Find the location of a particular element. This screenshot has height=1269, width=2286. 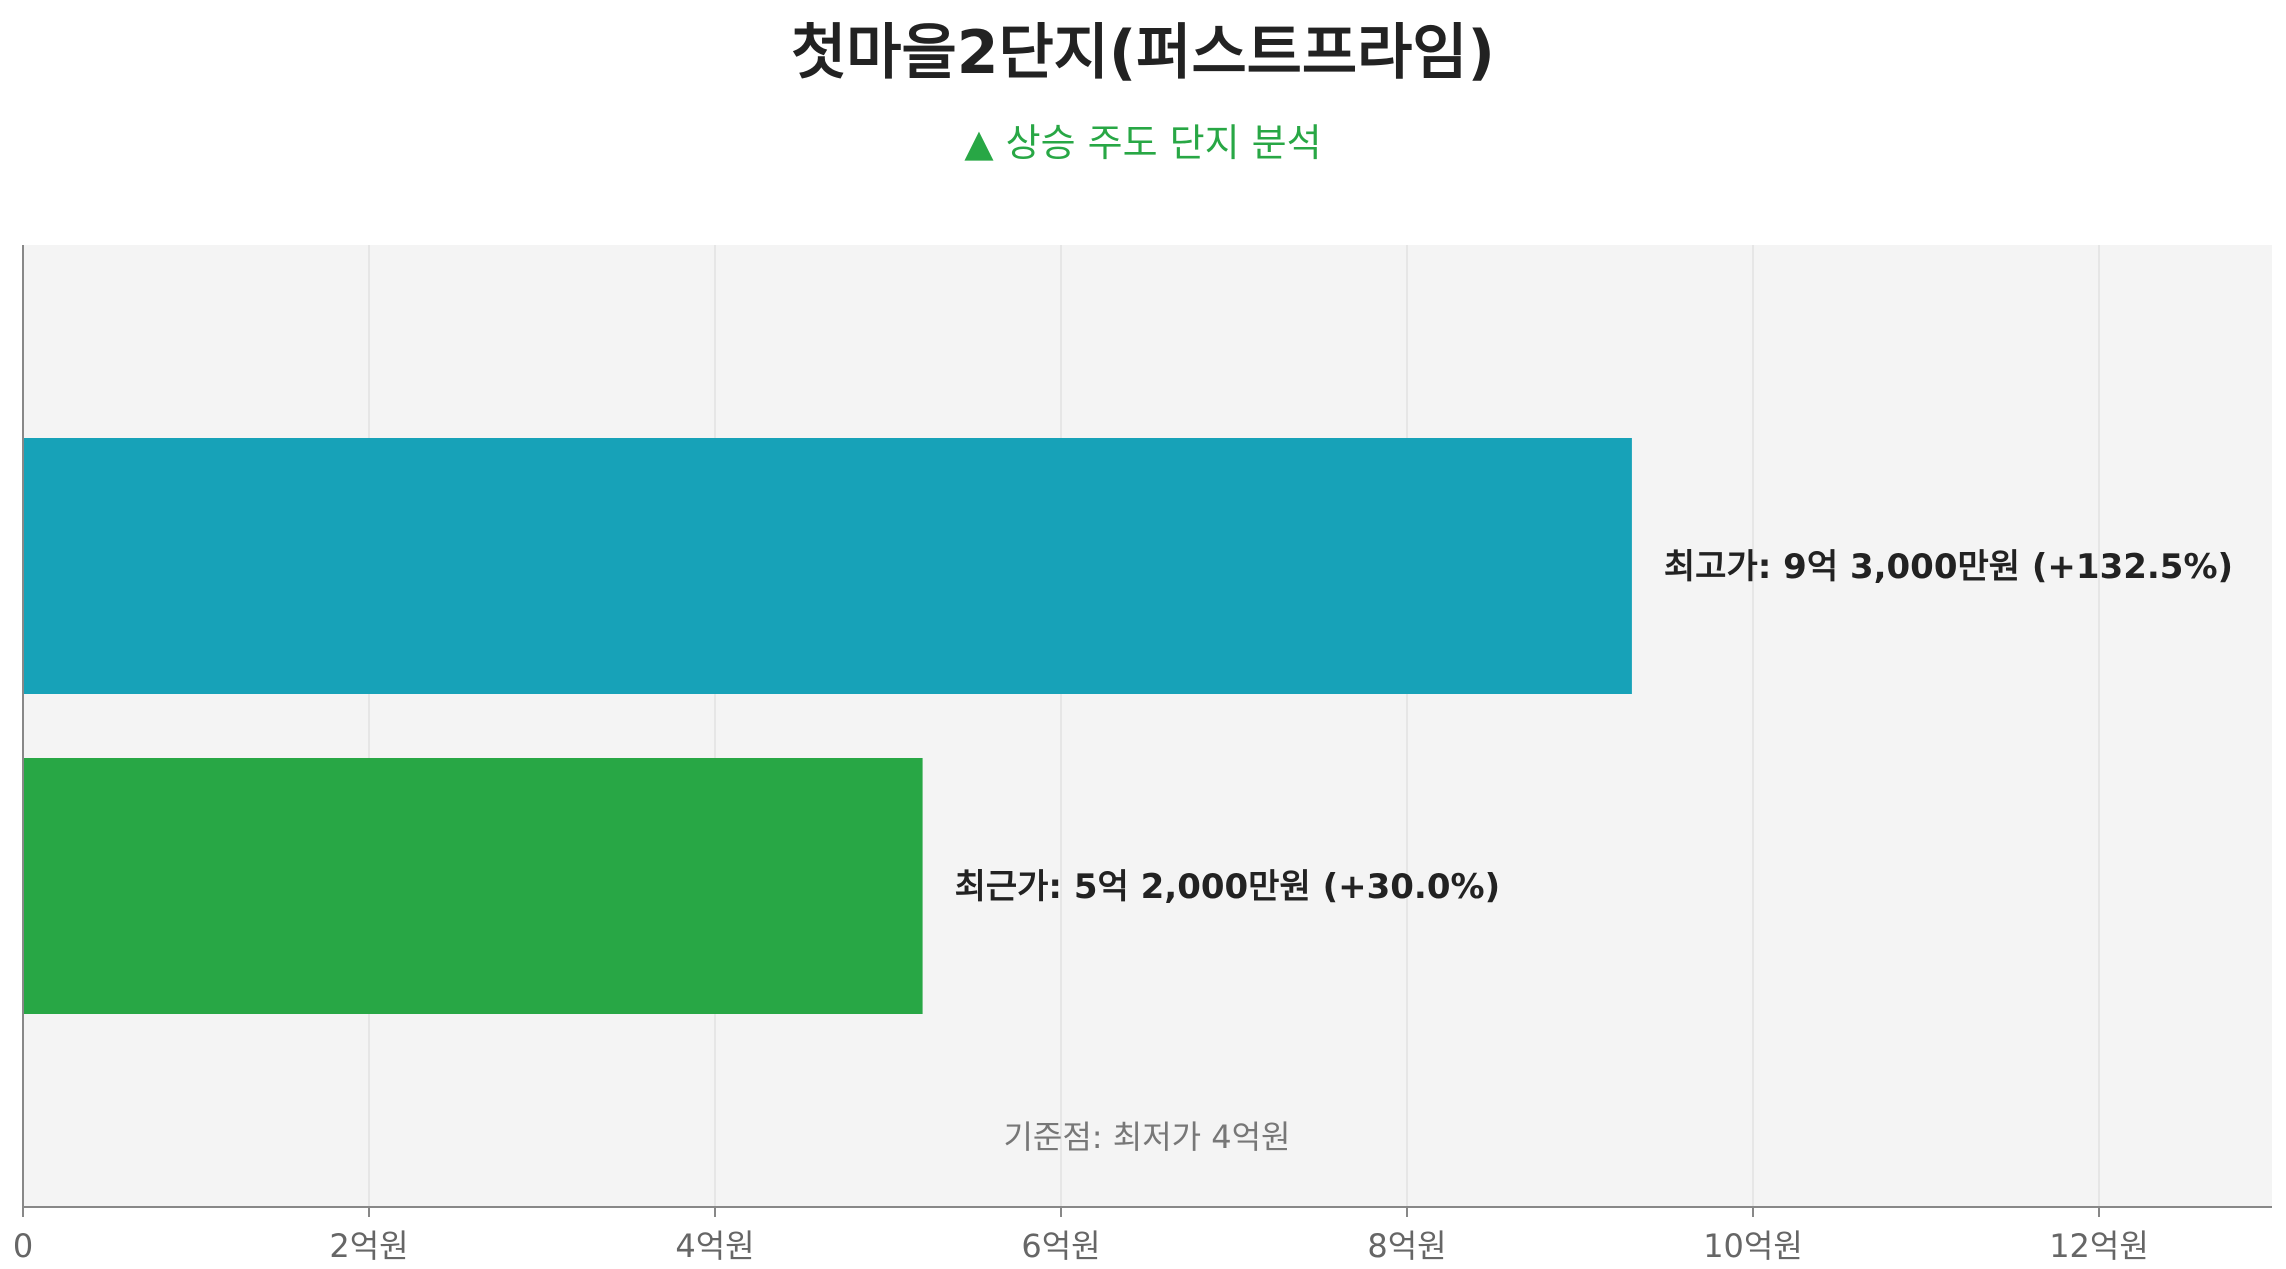

bar-label: 최고가: 9억 3,000만원 (+132.5%) is located at coordinates (1948, 567).